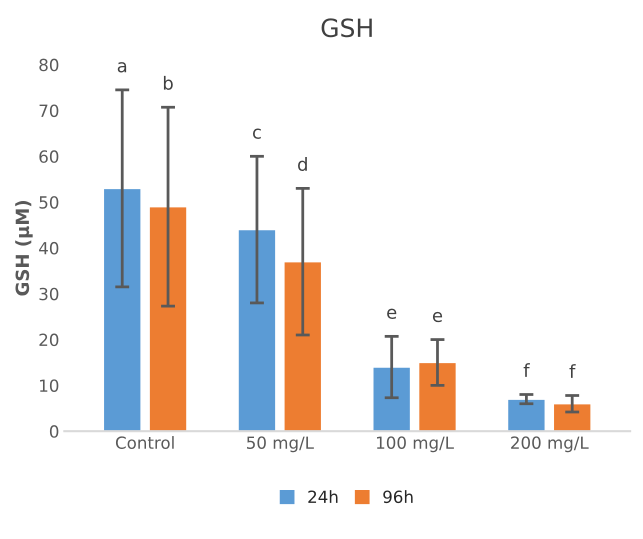 This screenshot has width=643, height=539. Describe the element at coordinates (122, 67) in the screenshot. I see `annotation: a` at that location.